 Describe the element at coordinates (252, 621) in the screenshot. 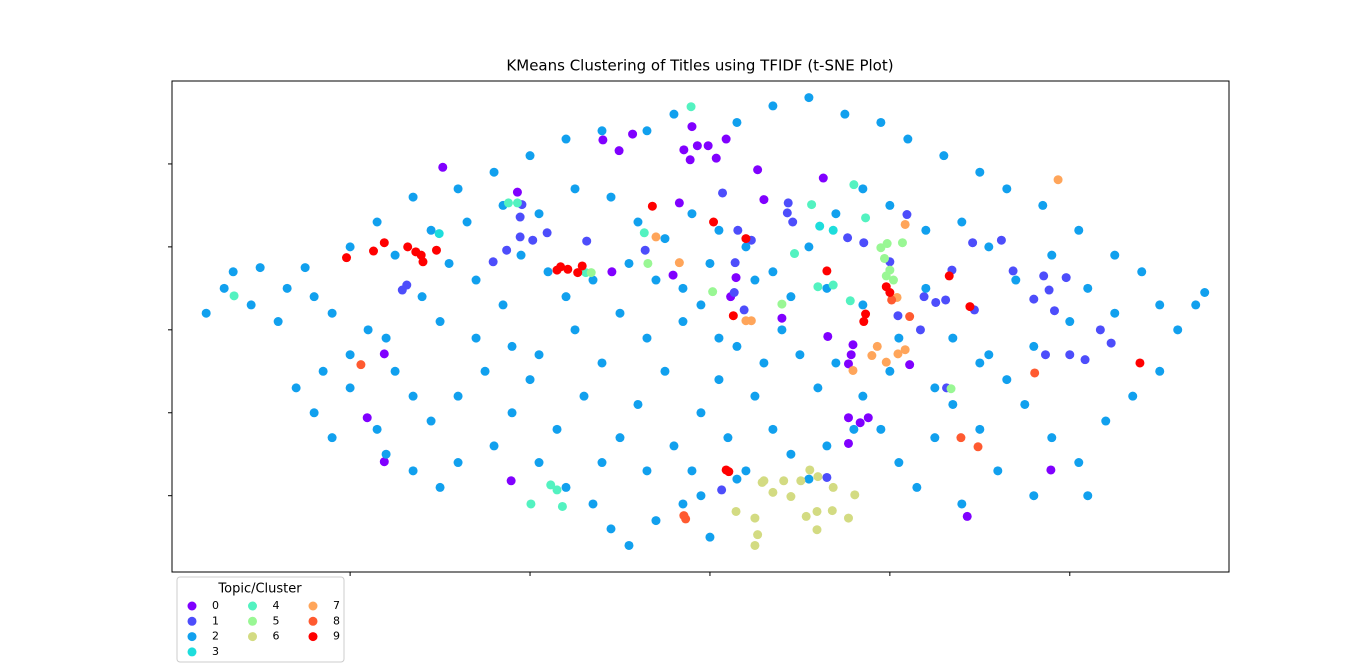

I see `legend-marker` at that location.